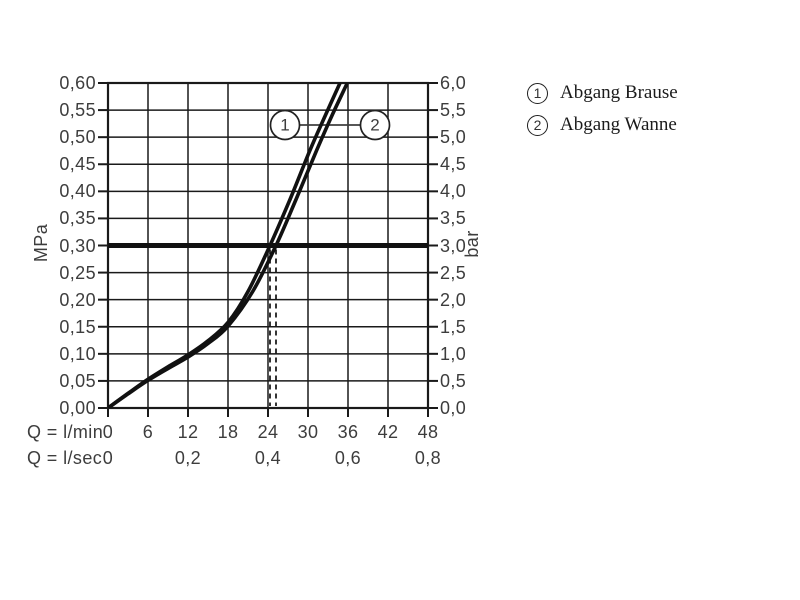 The image size is (800, 600). I want to click on x-axis-lmin-tick-label: 48, so click(428, 432).